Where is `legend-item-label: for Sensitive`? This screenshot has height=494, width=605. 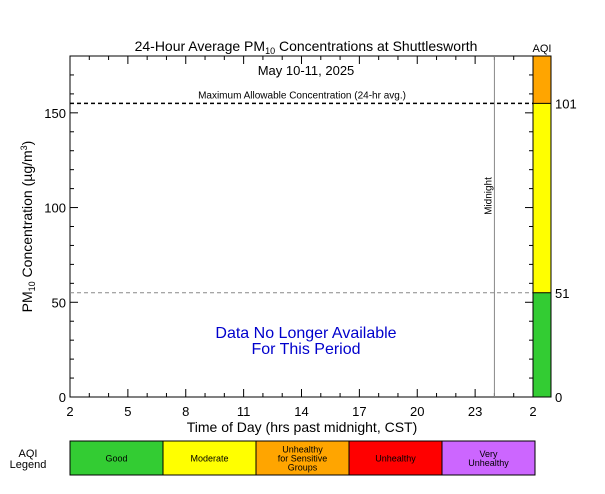 legend-item-label: for Sensitive is located at coordinates (303, 459).